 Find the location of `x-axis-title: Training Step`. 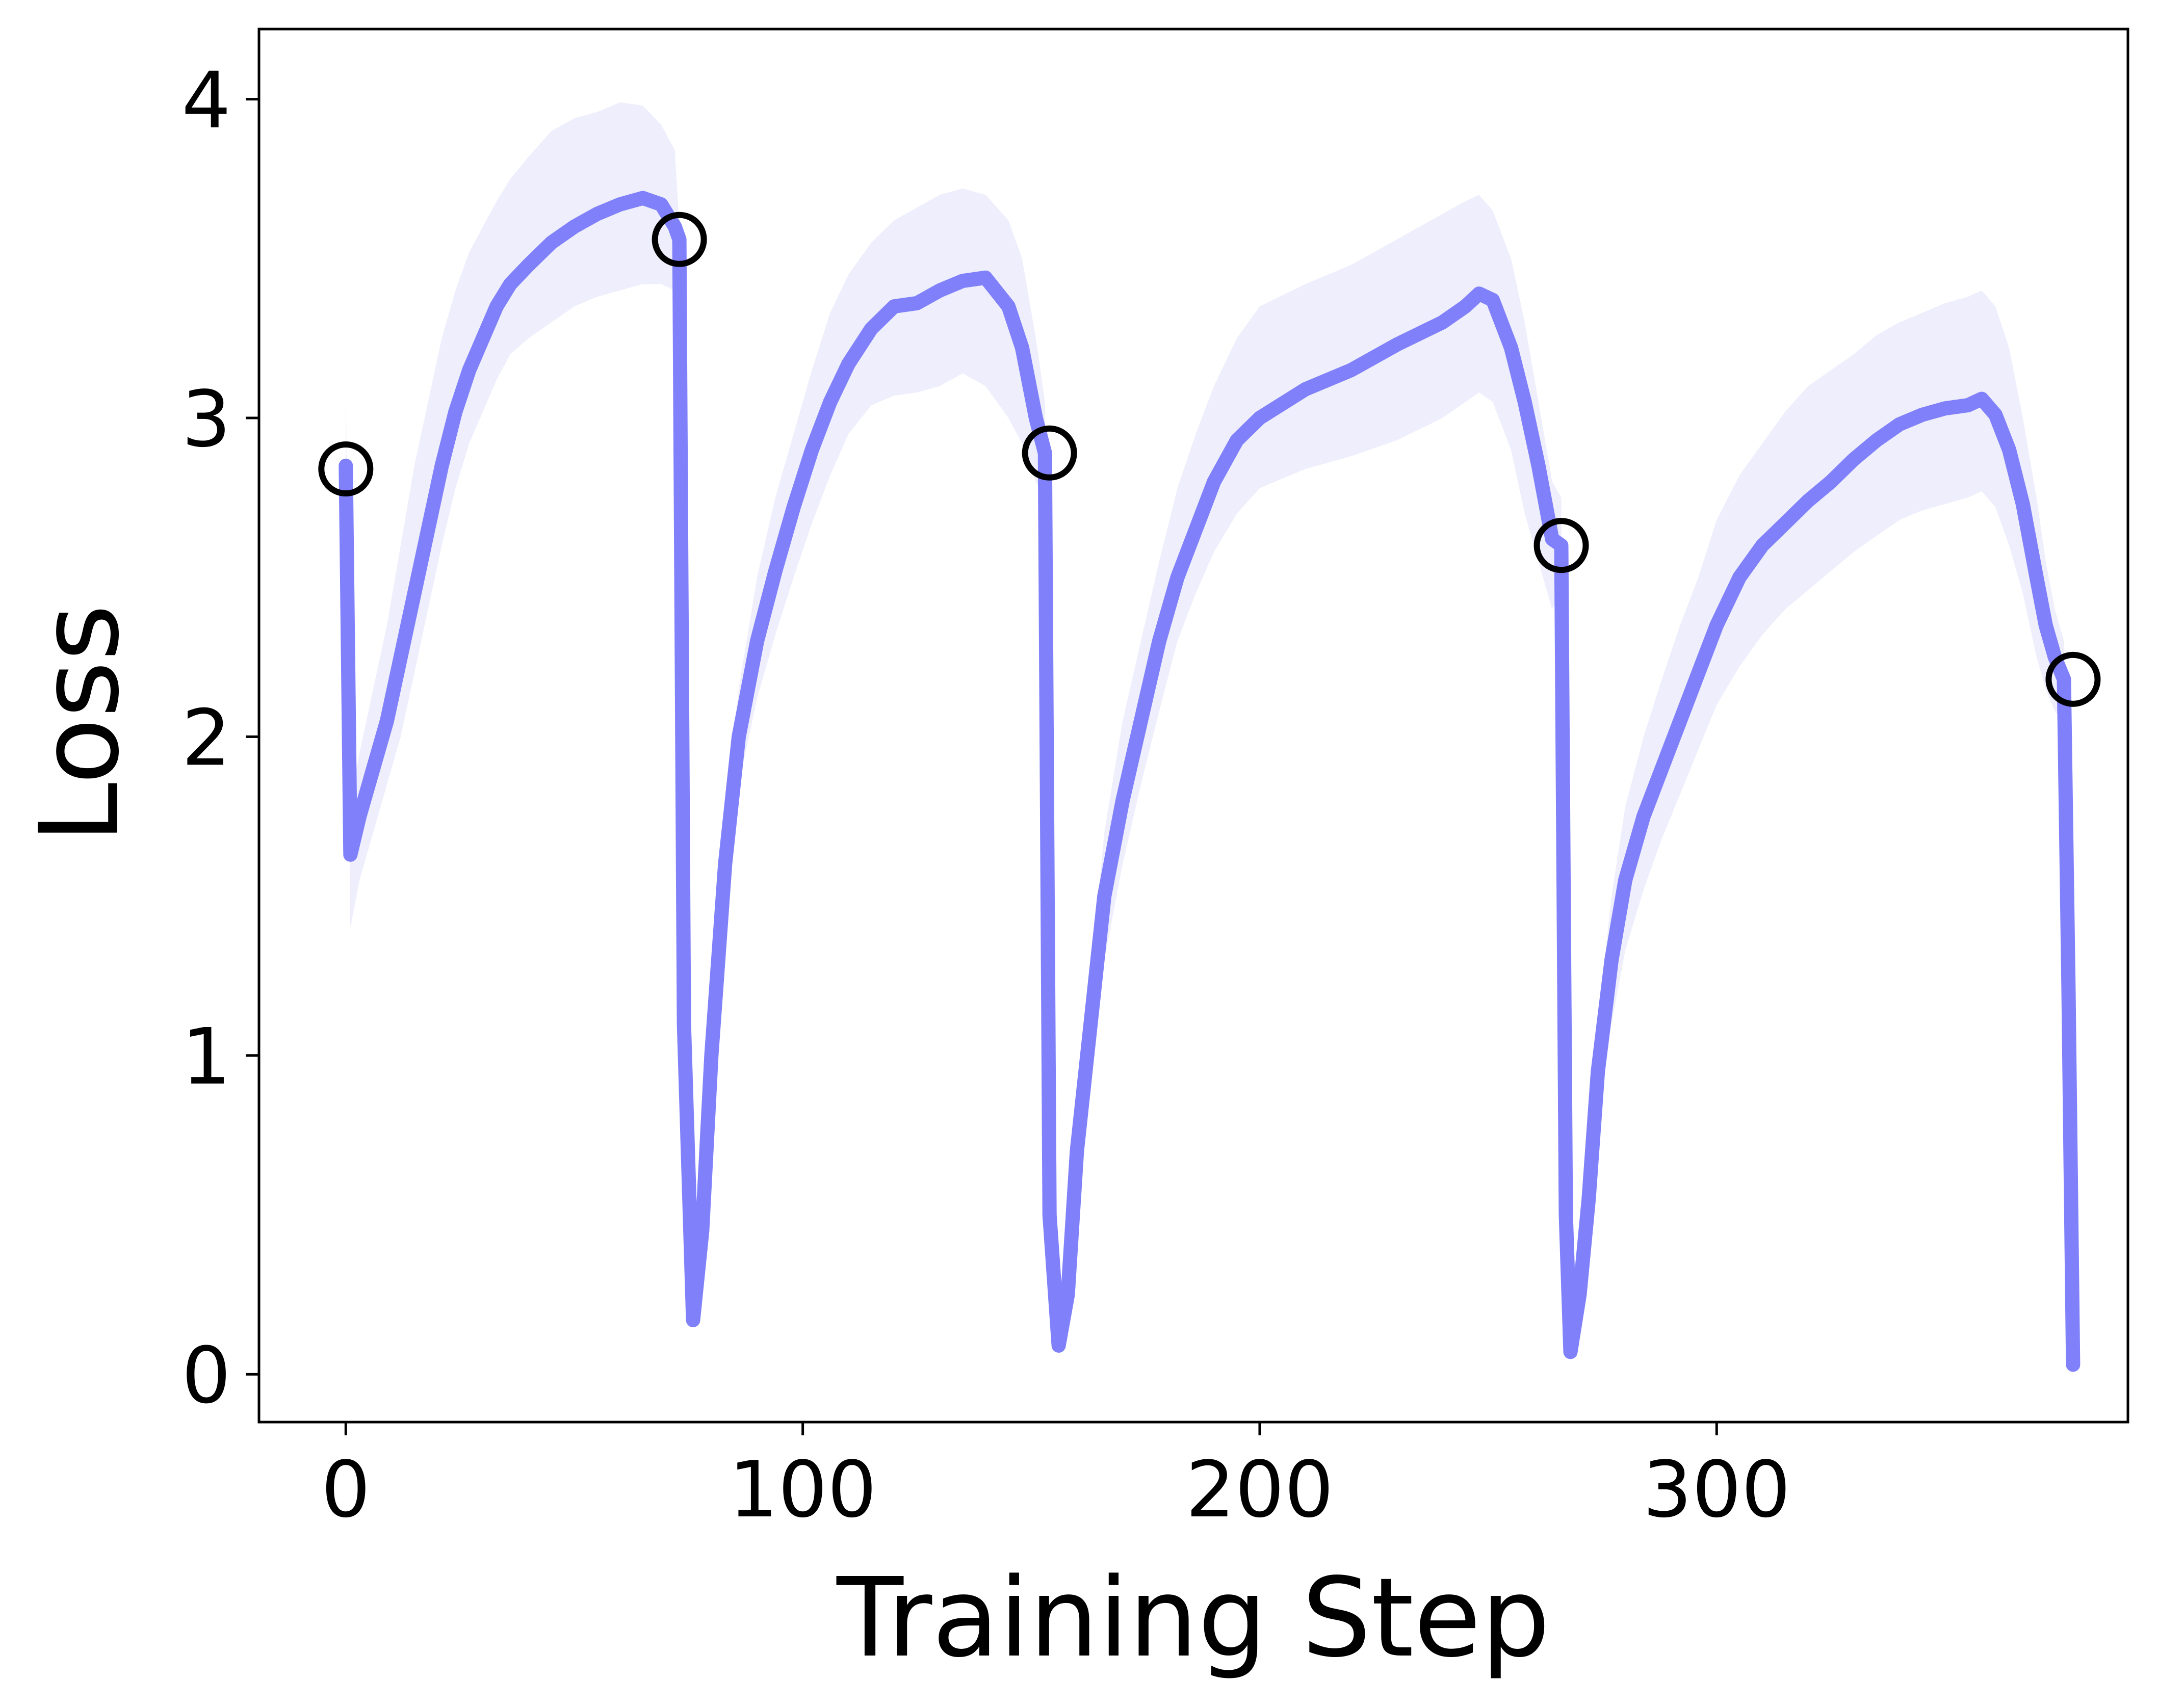

x-axis-title: Training Step is located at coordinates (1193, 1618).